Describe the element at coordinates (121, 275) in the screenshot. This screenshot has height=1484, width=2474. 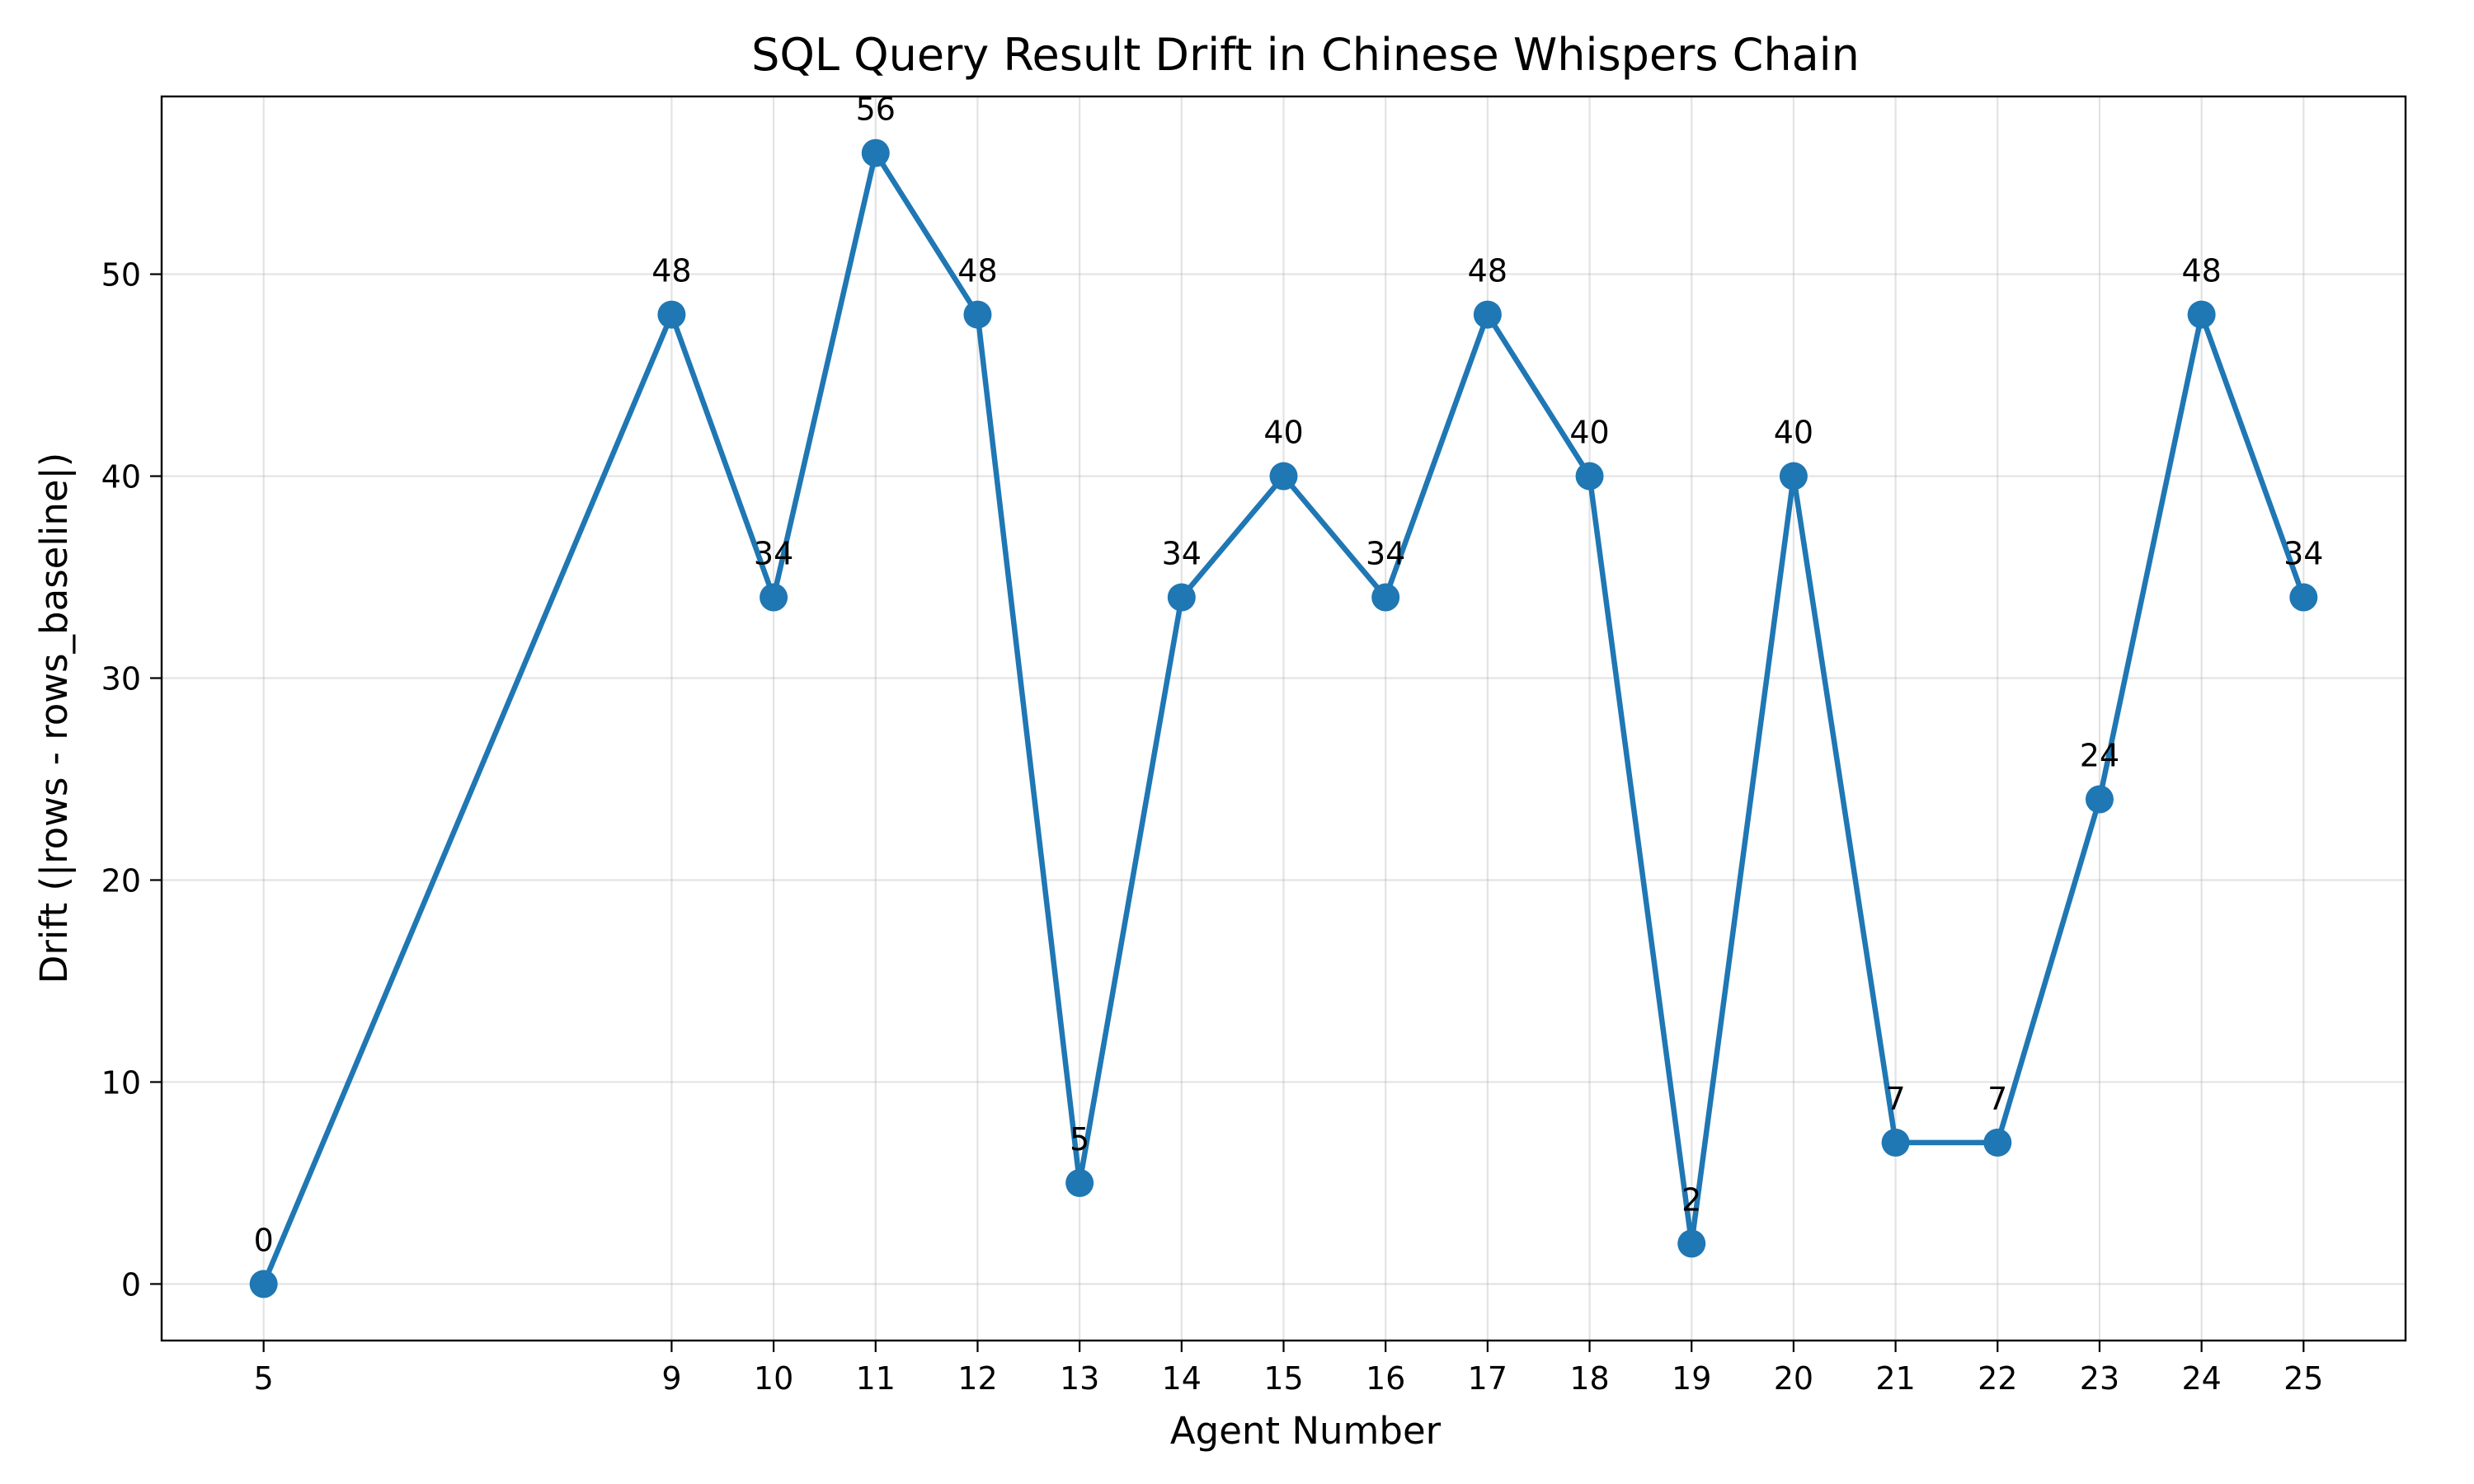
I see `y-tick-label: 50` at that location.